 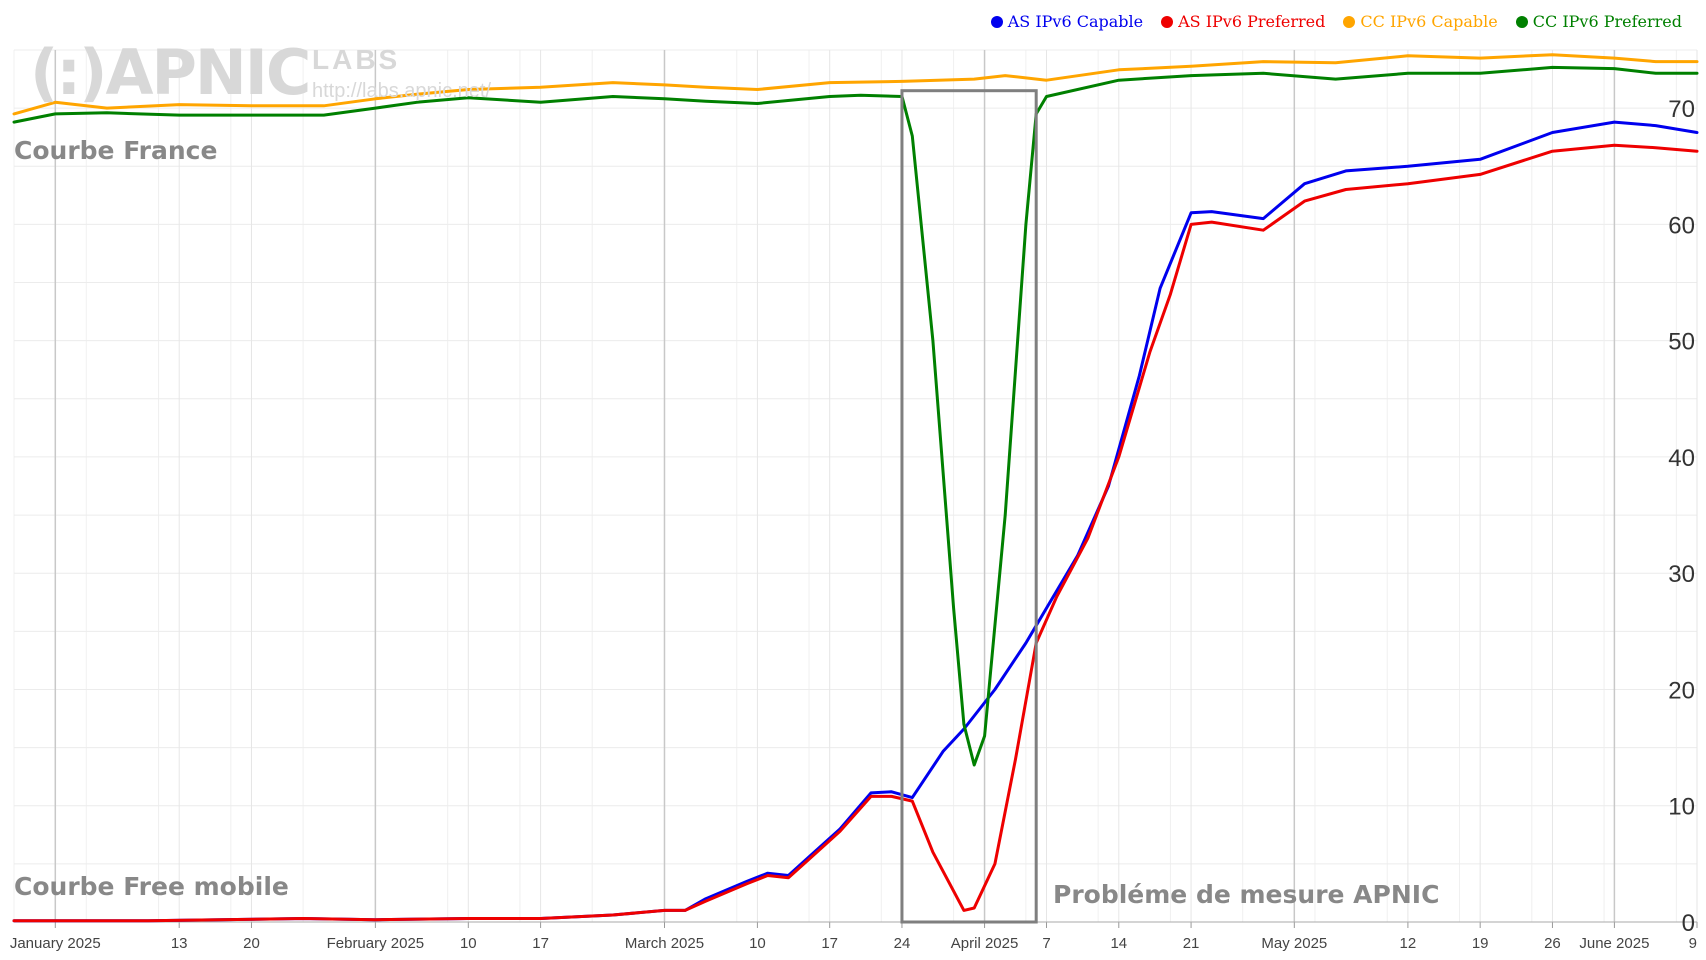 What do you see at coordinates (55, 943) in the screenshot?
I see `x-tick-label: January 2025` at bounding box center [55, 943].